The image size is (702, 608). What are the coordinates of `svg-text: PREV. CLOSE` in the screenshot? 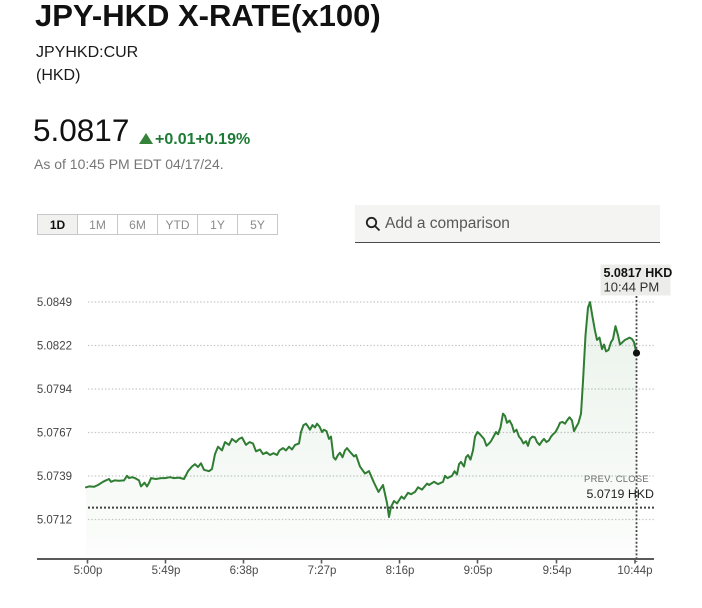 It's located at (616, 478).